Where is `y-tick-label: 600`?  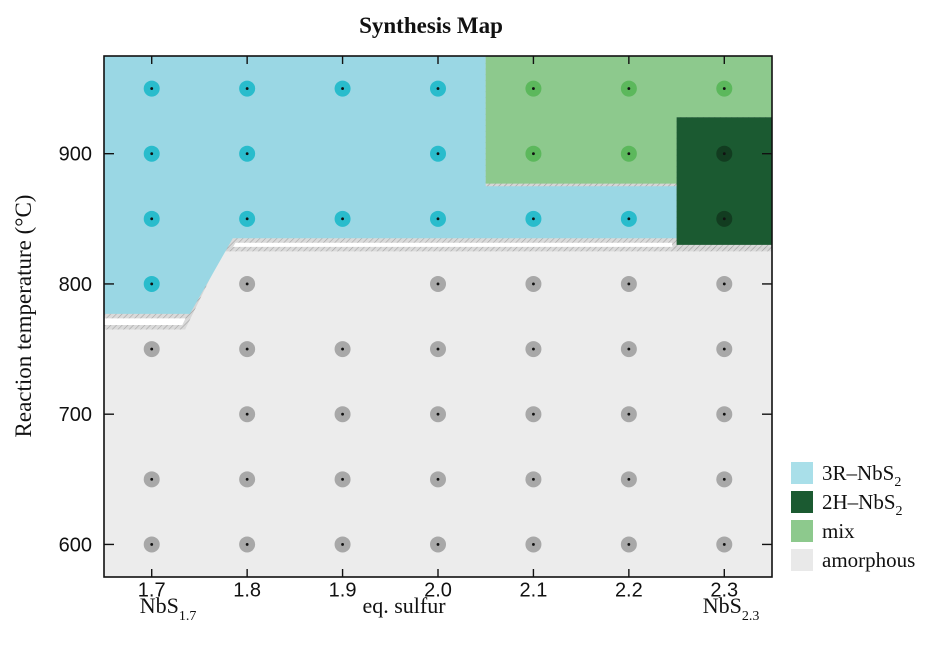 y-tick-label: 600 is located at coordinates (75, 545).